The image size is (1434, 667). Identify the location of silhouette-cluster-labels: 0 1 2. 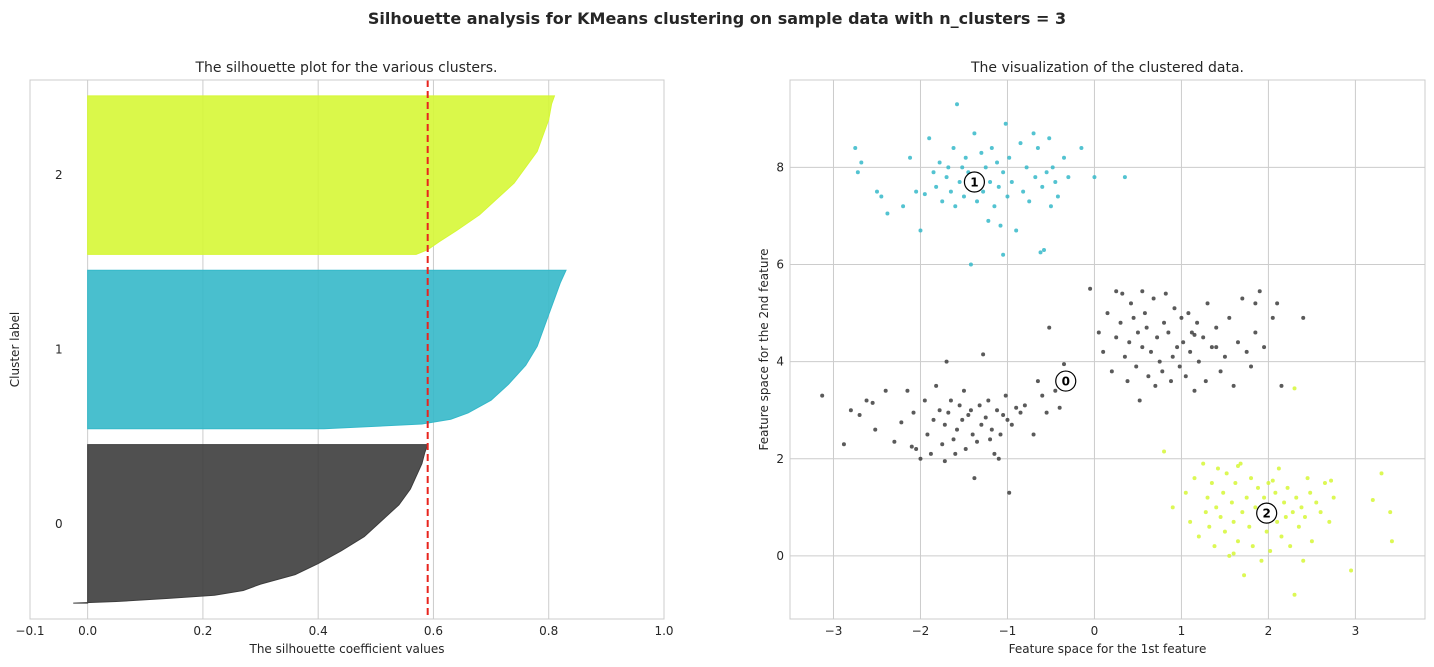
(59, 349).